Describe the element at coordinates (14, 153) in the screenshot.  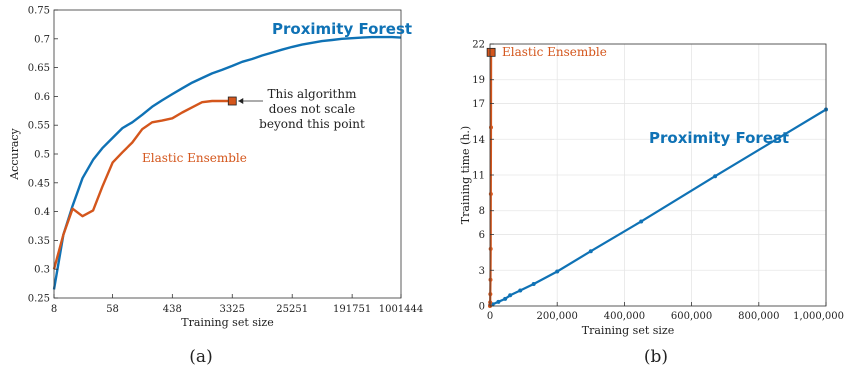
I see `y-axis-label: Accuracy` at that location.